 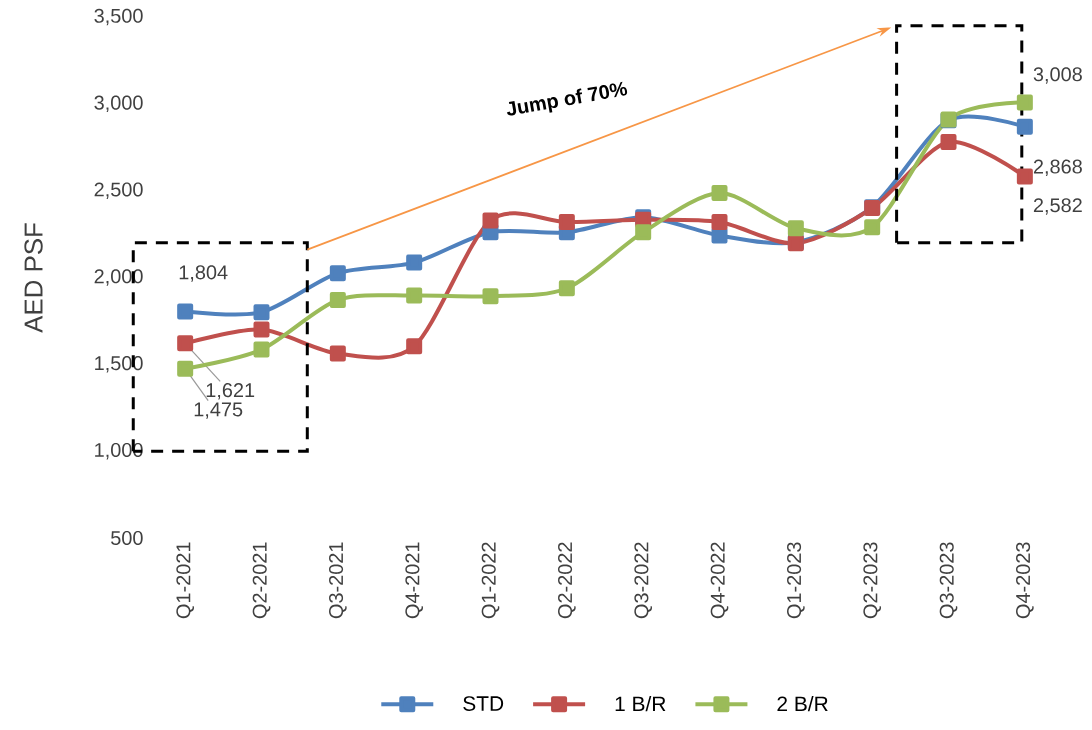 I want to click on data-label: 1,475, so click(x=218, y=410).